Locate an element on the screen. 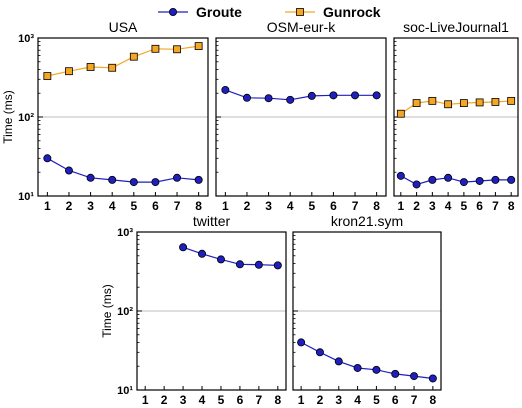  legend: Groute Gunrock is located at coordinates (269, 12).